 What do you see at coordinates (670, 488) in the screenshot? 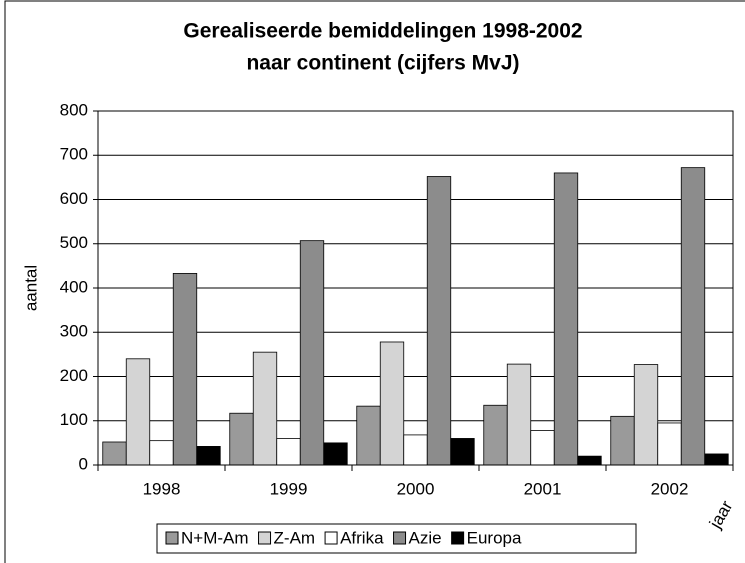
I see `x-tick-label: 2002` at bounding box center [670, 488].